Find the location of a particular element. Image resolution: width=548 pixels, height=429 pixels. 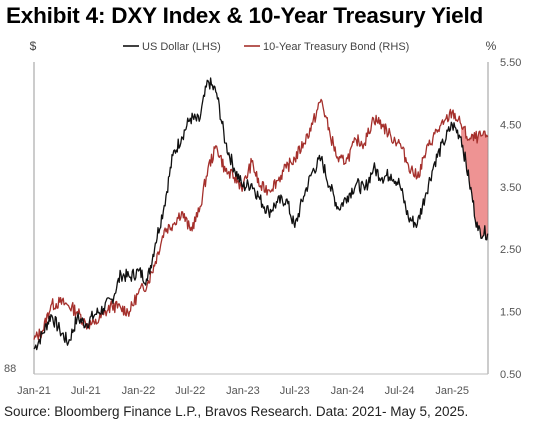

left-tick-label: 88 is located at coordinates (10, 369).